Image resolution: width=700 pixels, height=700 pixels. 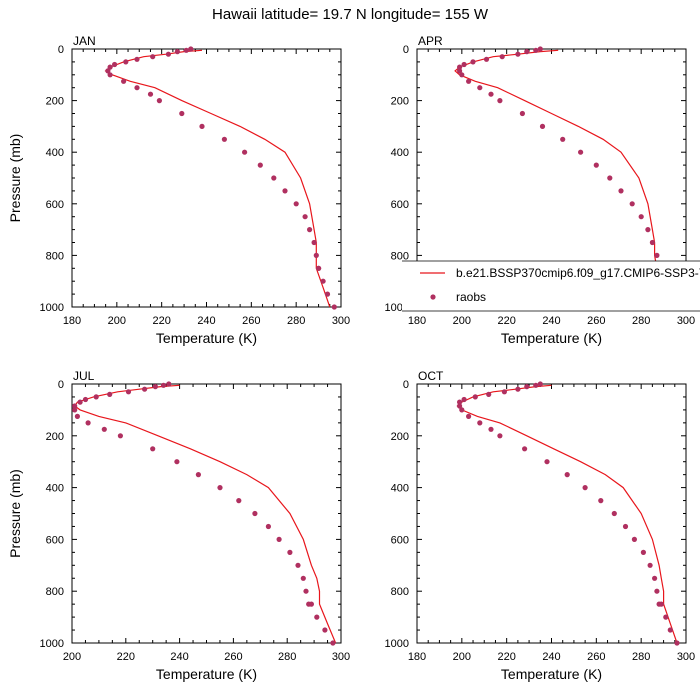 What do you see at coordinates (462, 657) in the screenshot?
I see `x-tick-label: 200` at bounding box center [462, 657].